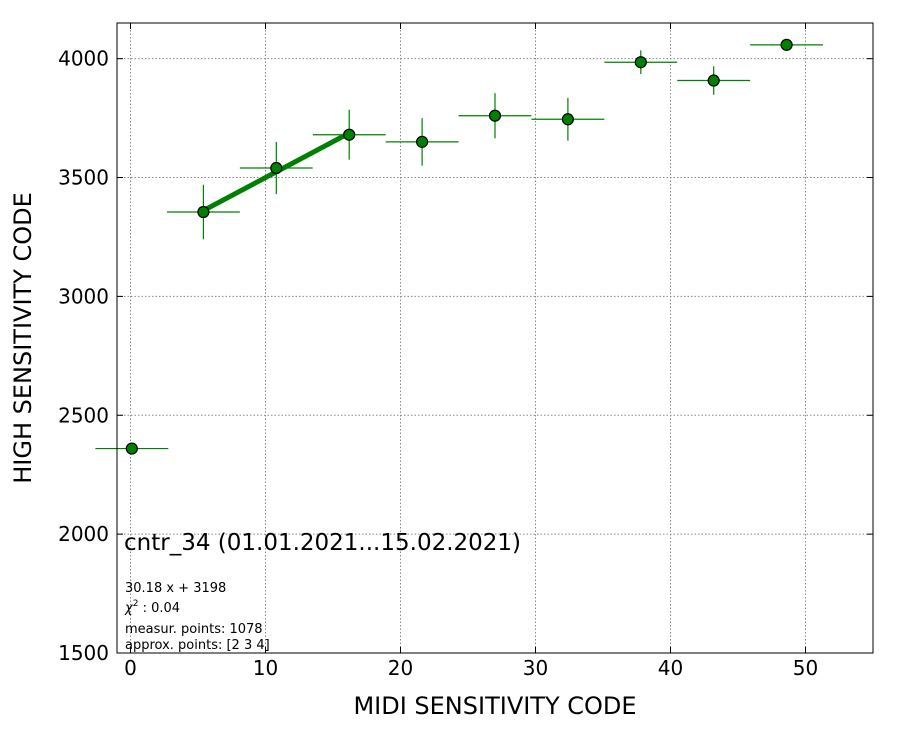  Describe the element at coordinates (494, 706) in the screenshot. I see `x-axis-label: MIDI SENSITIVITY CODE` at that location.